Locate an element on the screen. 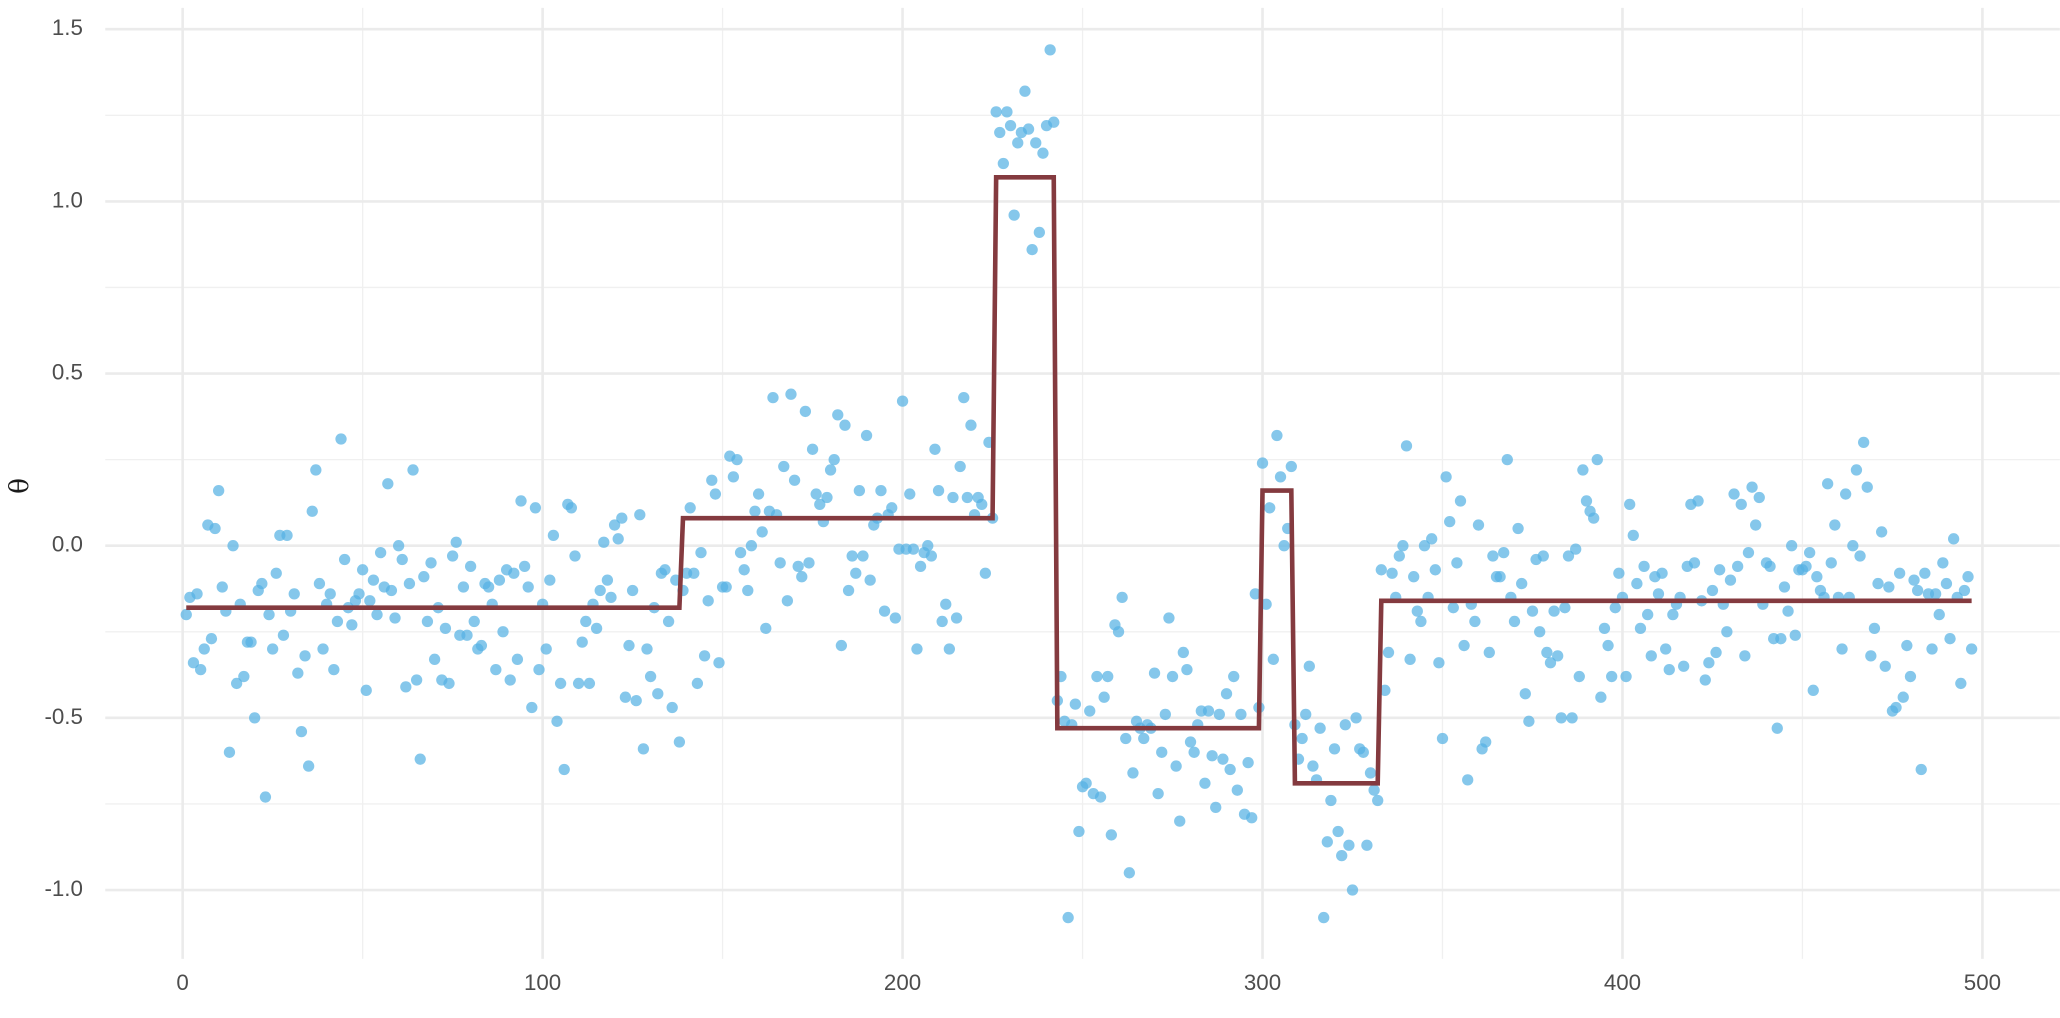 The width and height of the screenshot is (2060, 1018). x-tick-label: 100 is located at coordinates (542, 982).